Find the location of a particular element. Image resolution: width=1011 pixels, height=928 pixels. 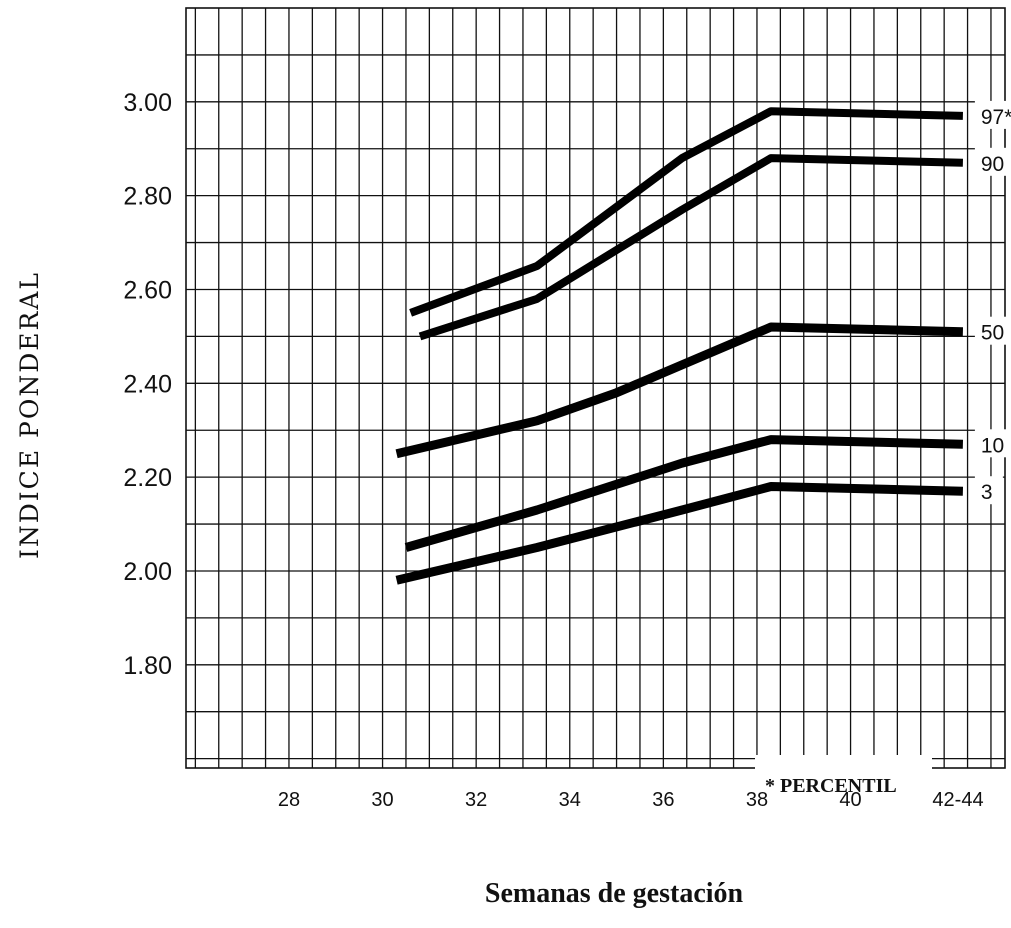

x-tick-label-28: 28 is located at coordinates (289, 800).